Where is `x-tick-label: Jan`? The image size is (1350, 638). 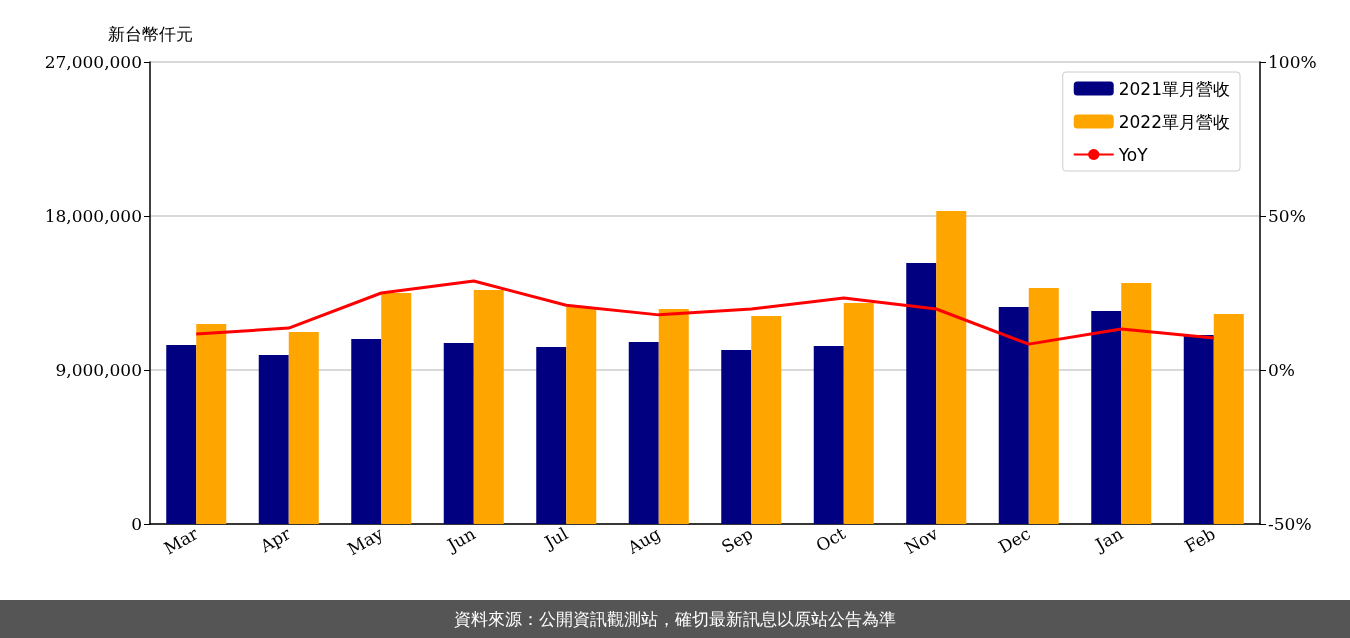
x-tick-label: Jan is located at coordinates (1108, 539).